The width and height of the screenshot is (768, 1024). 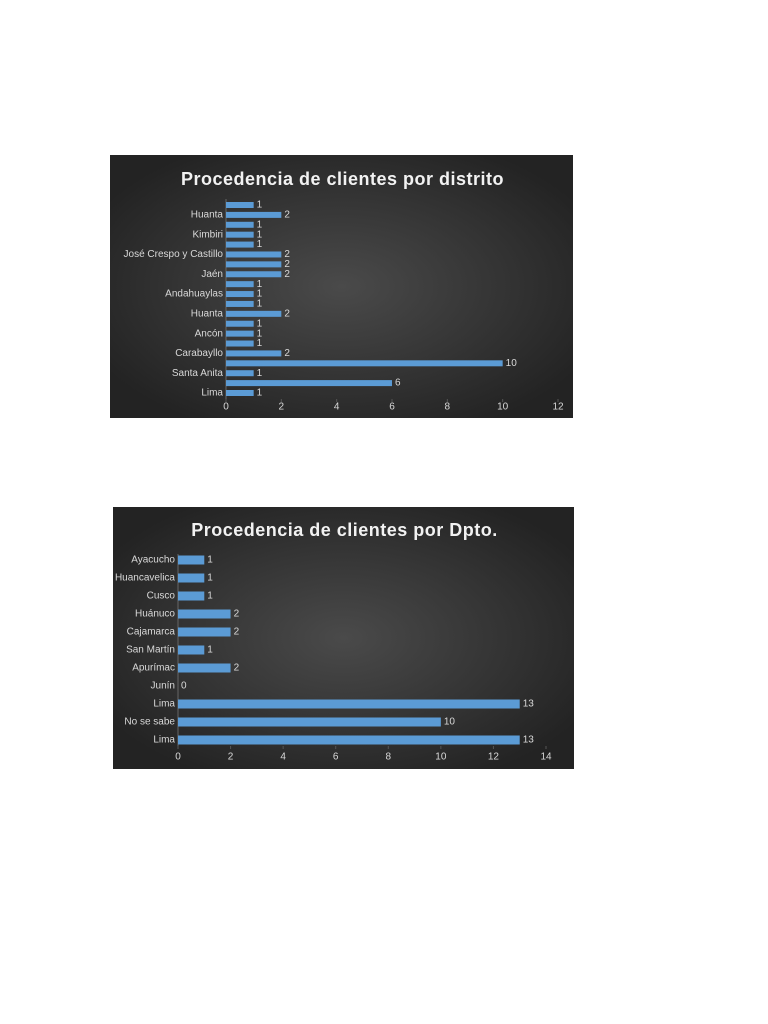 What do you see at coordinates (198, 373) in the screenshot?
I see `y-tick-label: Santa Anita` at bounding box center [198, 373].